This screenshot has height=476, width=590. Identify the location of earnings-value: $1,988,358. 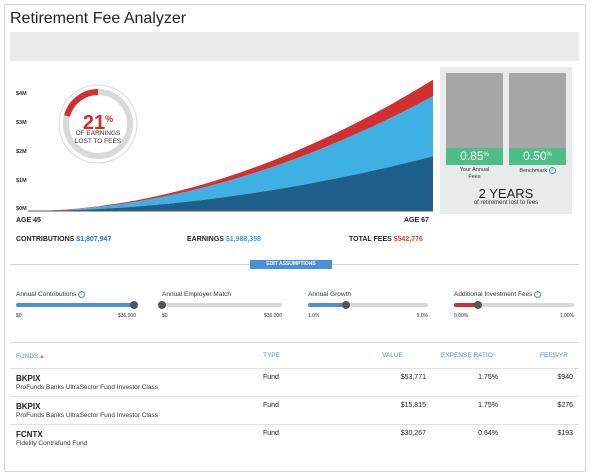
(243, 239).